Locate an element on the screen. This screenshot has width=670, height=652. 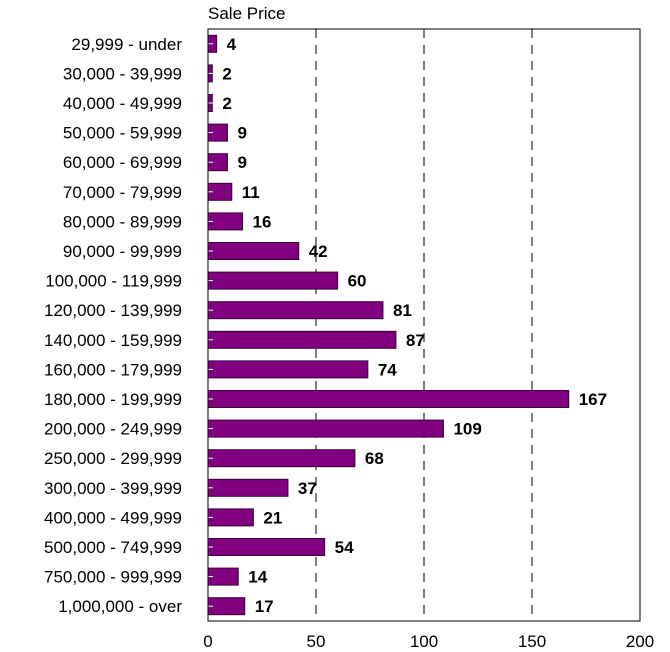
x-axis-ticks: 0 50 100 150 200 is located at coordinates (428, 641).